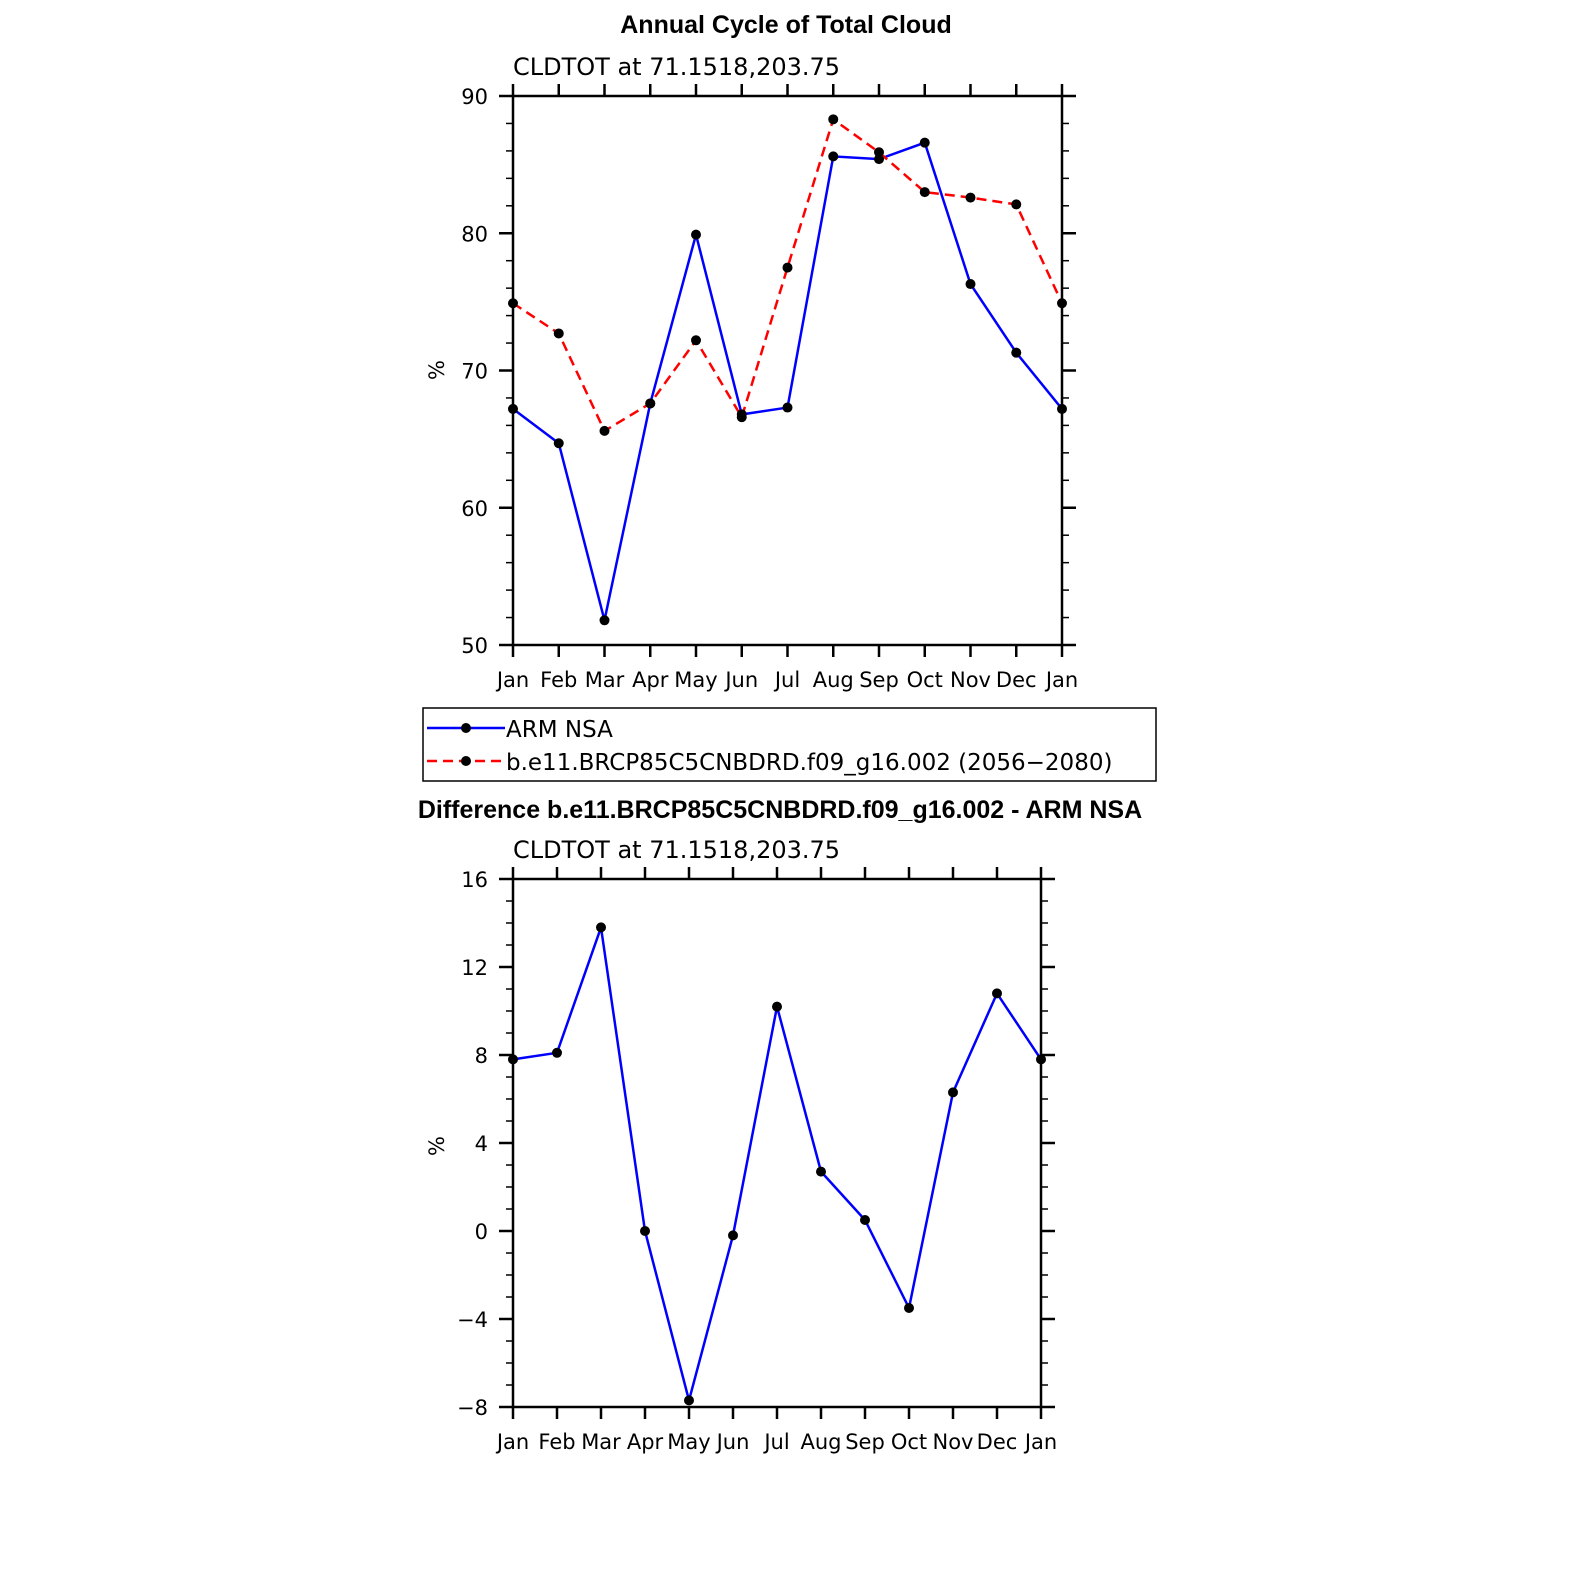 The image size is (1575, 1575). I want to click on legend-marker-arm-nsa, so click(466, 728).